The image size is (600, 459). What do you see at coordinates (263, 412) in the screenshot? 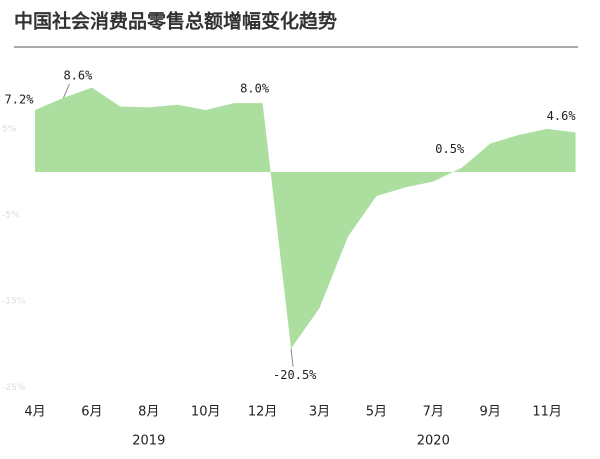
I see `x-tick-label: 12月` at bounding box center [263, 412].